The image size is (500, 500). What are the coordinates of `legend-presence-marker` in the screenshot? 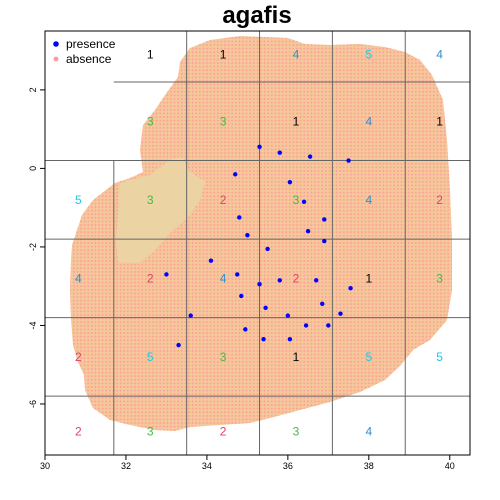 It's located at (56, 44).